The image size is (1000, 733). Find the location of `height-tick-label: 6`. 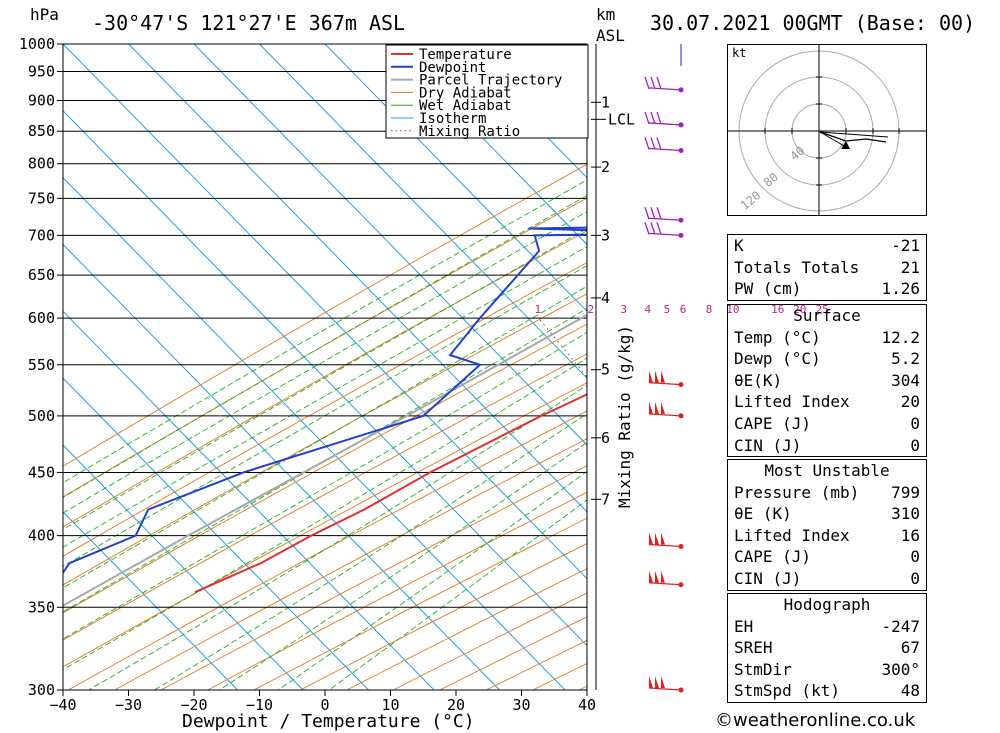

height-tick-label: 6 is located at coordinates (605, 438).